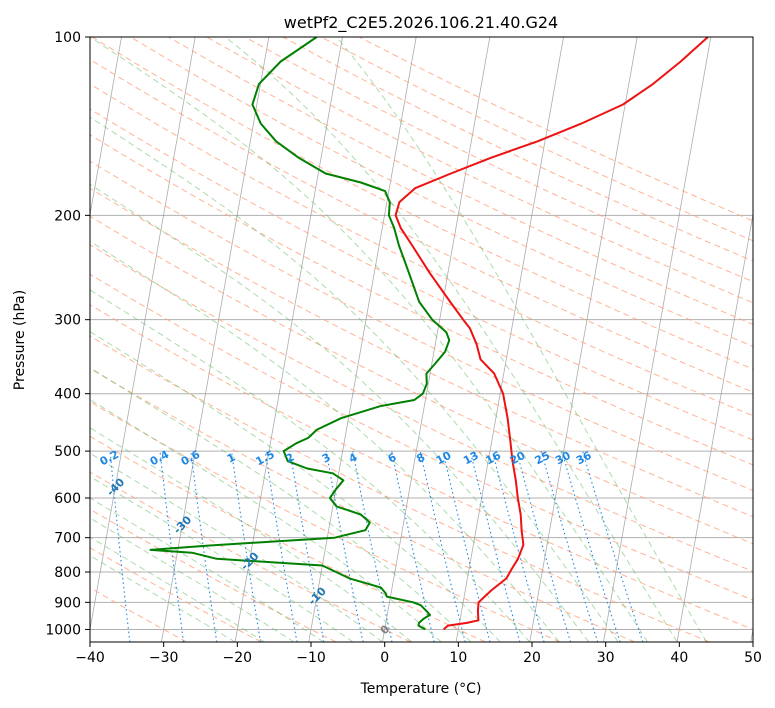 The width and height of the screenshot is (775, 708). Describe the element at coordinates (532, 658) in the screenshot. I see `x-tick-label: 20` at that location.